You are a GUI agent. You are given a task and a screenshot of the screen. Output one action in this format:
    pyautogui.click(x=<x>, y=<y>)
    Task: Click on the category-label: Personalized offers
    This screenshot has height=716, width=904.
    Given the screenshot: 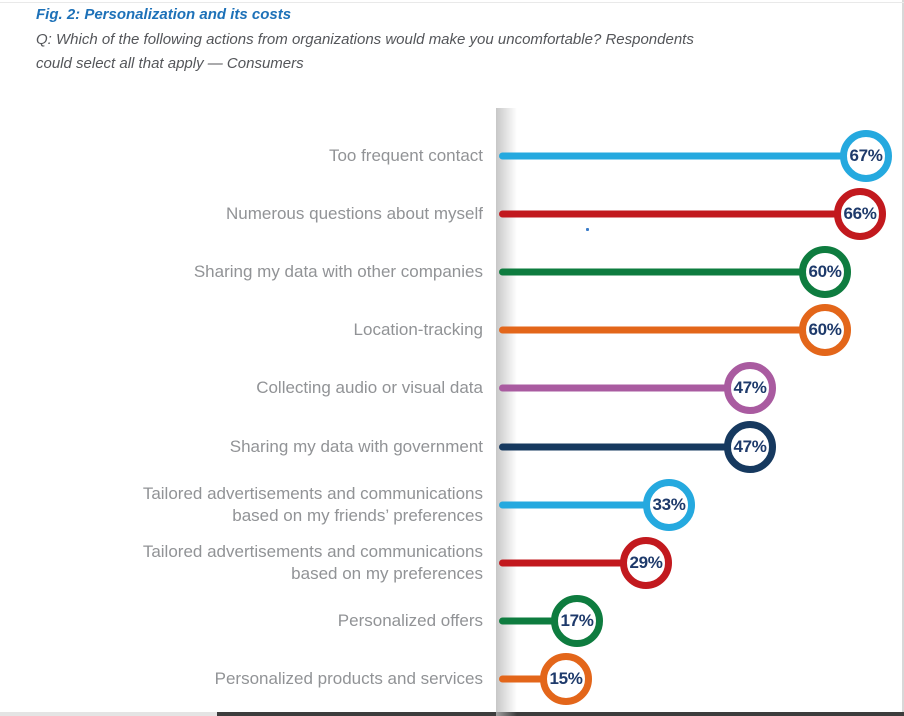 What is the action you would take?
    pyautogui.click(x=241, y=621)
    